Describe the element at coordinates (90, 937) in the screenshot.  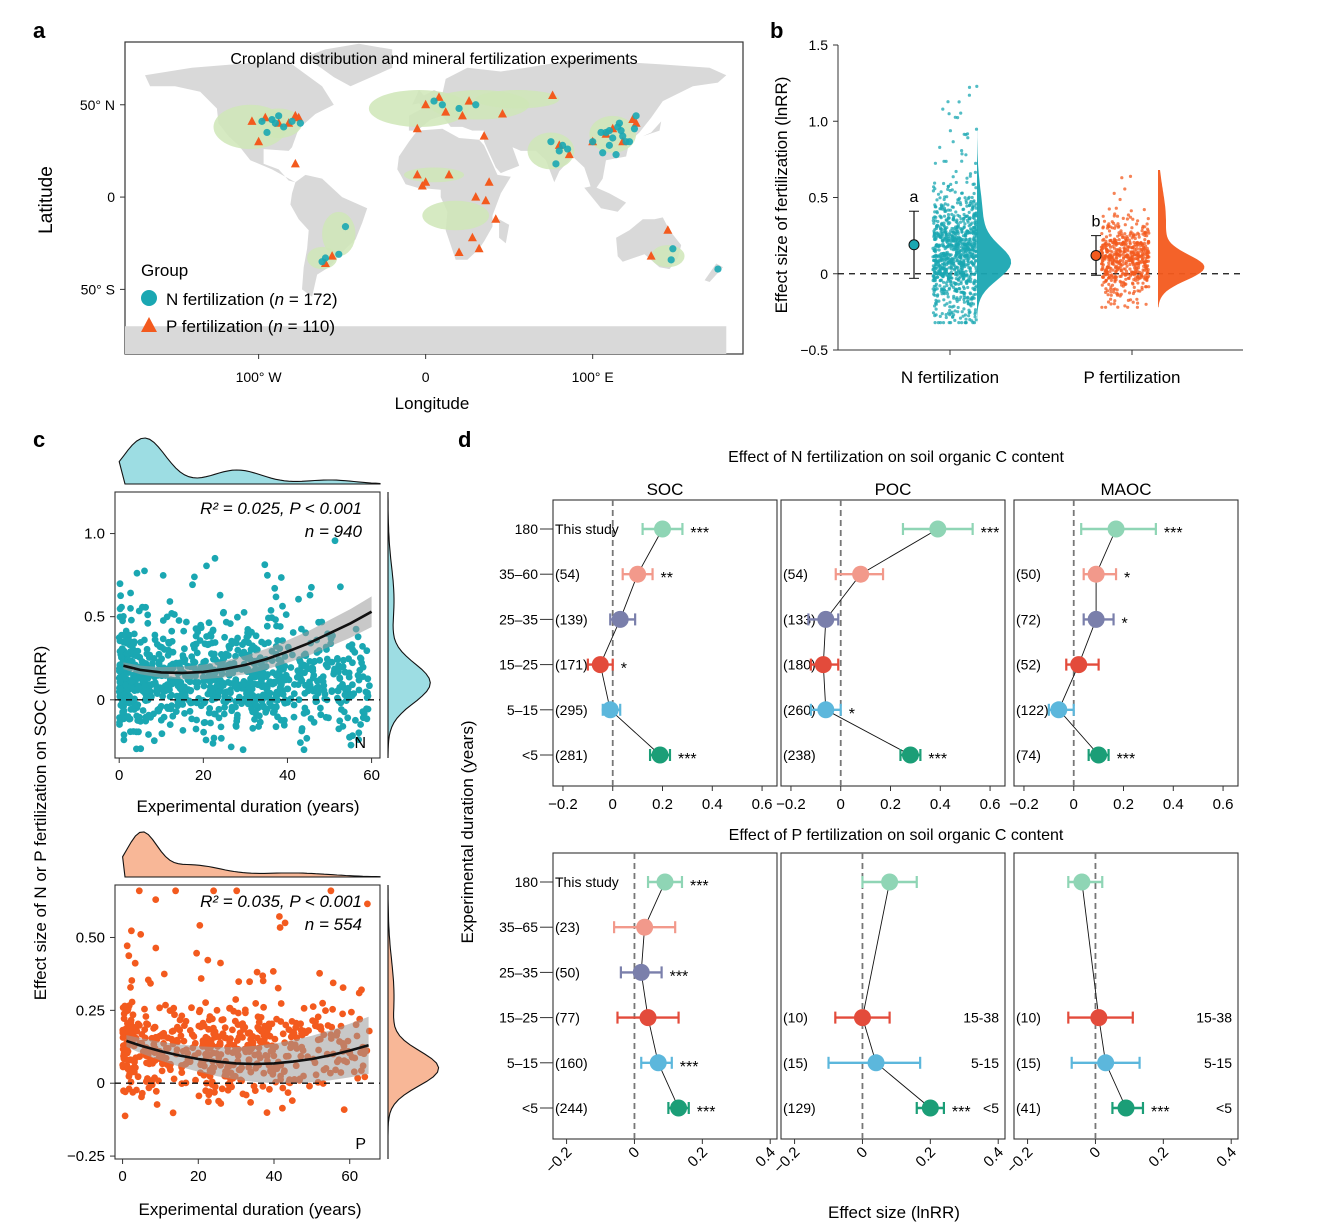
I see `c-bottom-ytick-label-3: 0.50` at that location.